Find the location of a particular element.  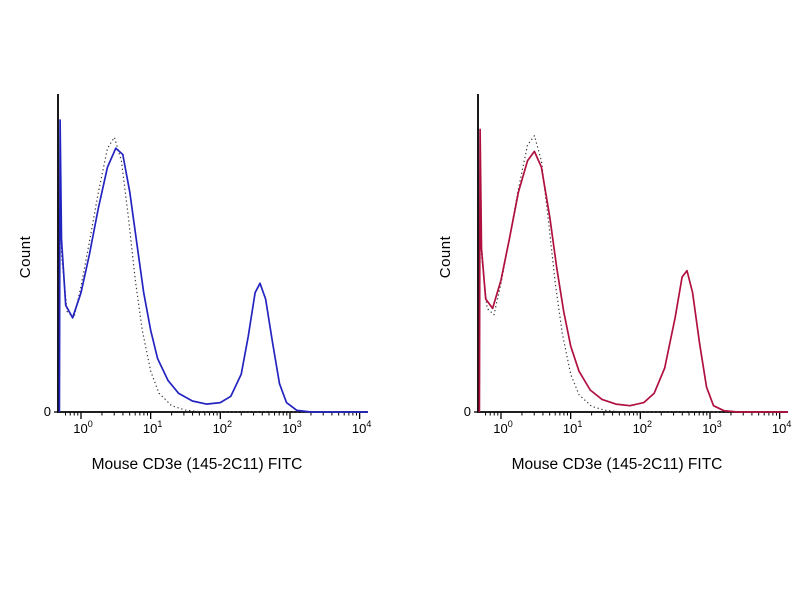

left-x-axis-label: Mouse CD3e (145-2C11) FITC is located at coordinates (197, 464).